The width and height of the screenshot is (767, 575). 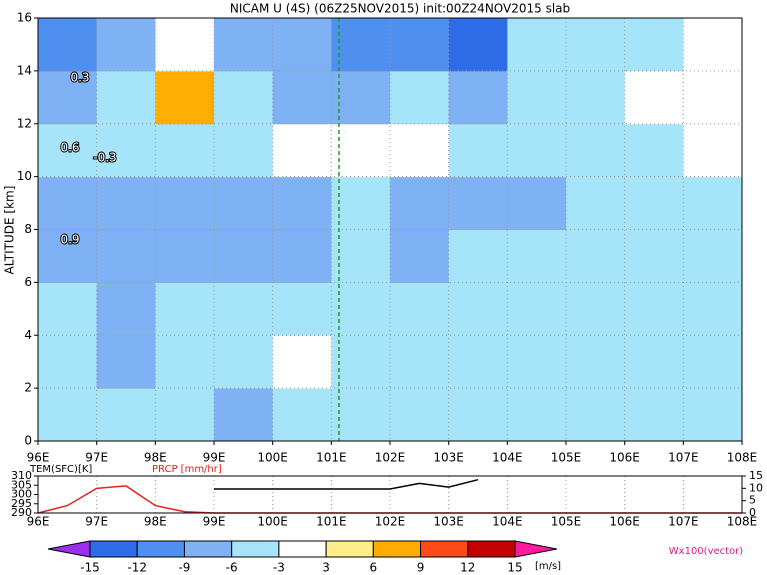 I want to click on contour-label: 0.6, so click(x=69, y=148).